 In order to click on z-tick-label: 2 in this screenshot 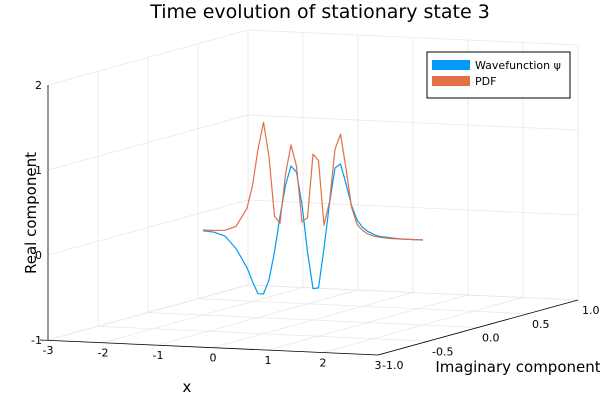, I will do `click(38, 85)`.